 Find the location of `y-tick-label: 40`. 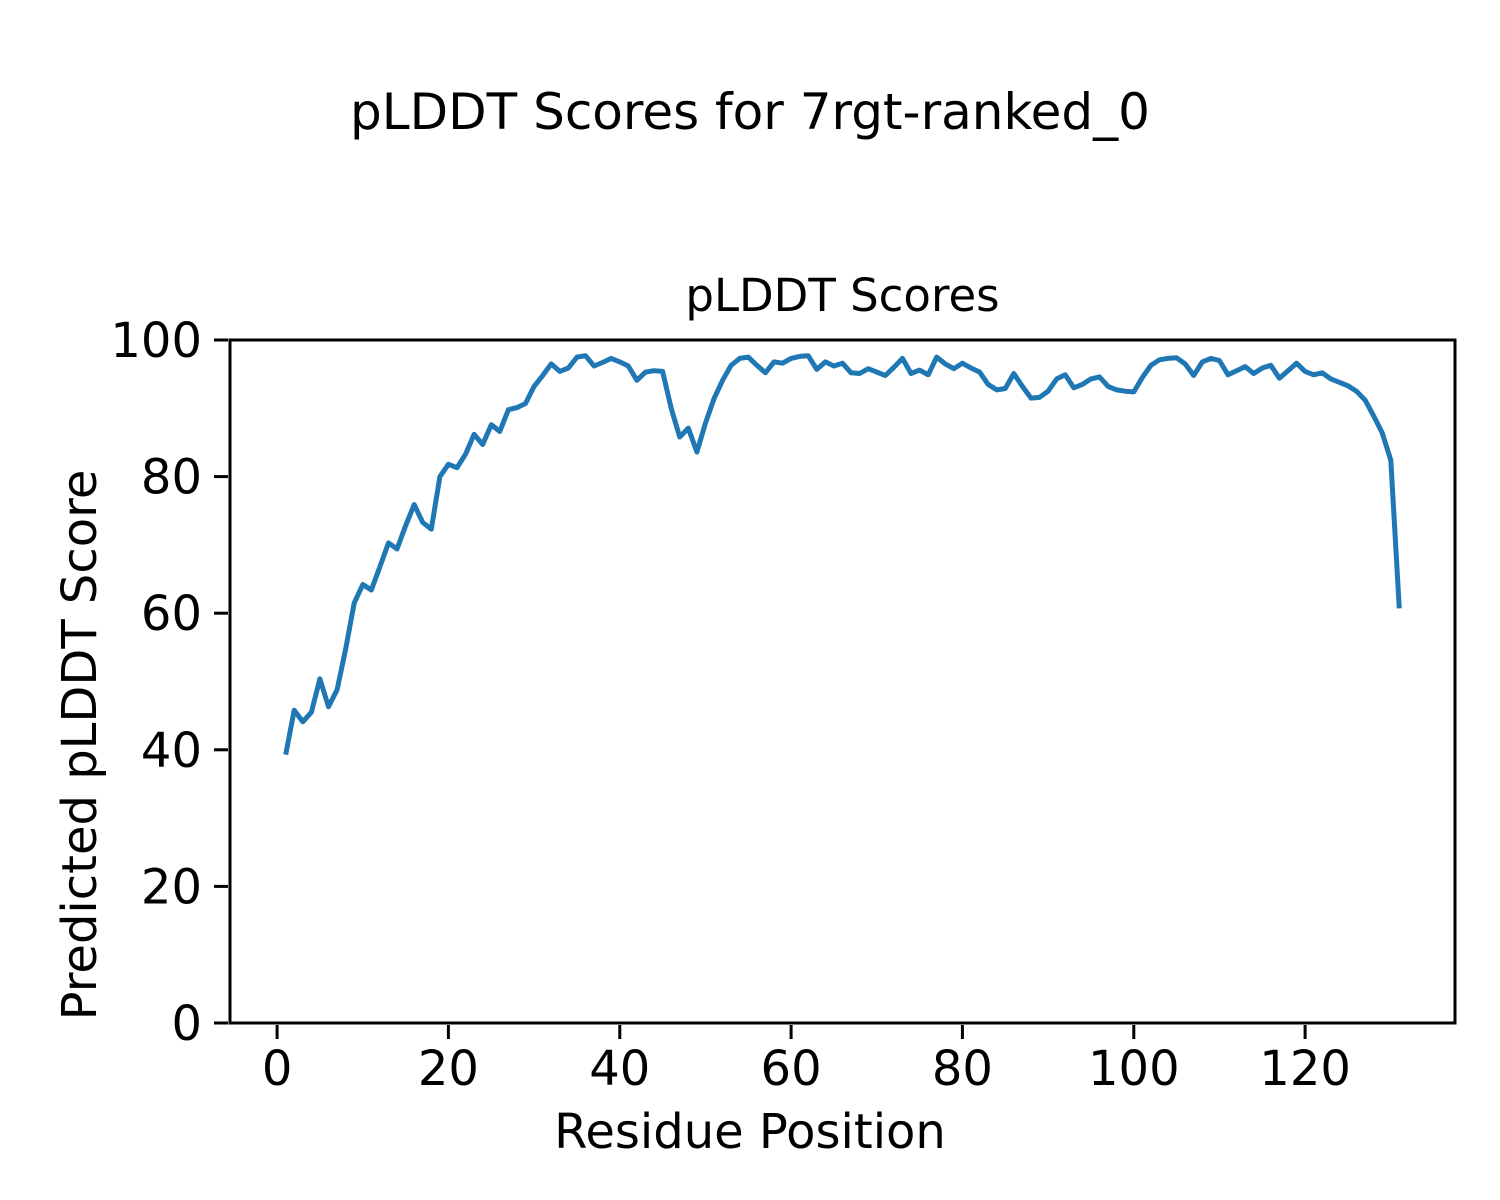

y-tick-label: 40 is located at coordinates (171, 751).